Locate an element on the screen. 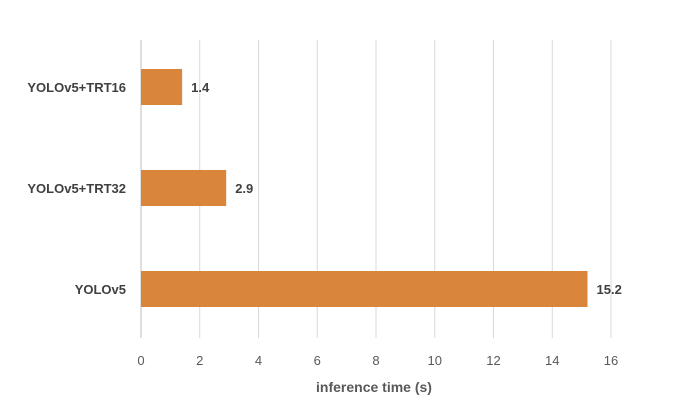 This screenshot has width=688, height=420. x-tick-labels: 0 2 4 6 8 10 12 14 16 is located at coordinates (377, 360).